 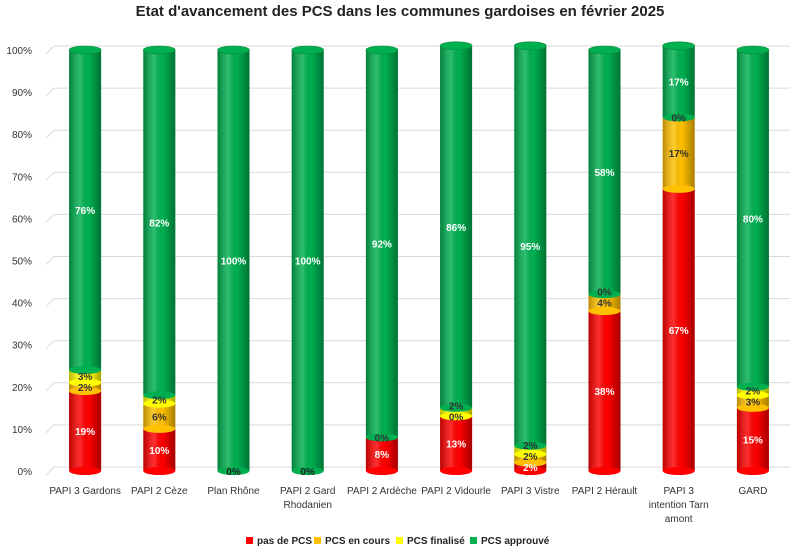 What do you see at coordinates (752, 491) in the screenshot?
I see `x-tick-label: GARD` at bounding box center [752, 491].